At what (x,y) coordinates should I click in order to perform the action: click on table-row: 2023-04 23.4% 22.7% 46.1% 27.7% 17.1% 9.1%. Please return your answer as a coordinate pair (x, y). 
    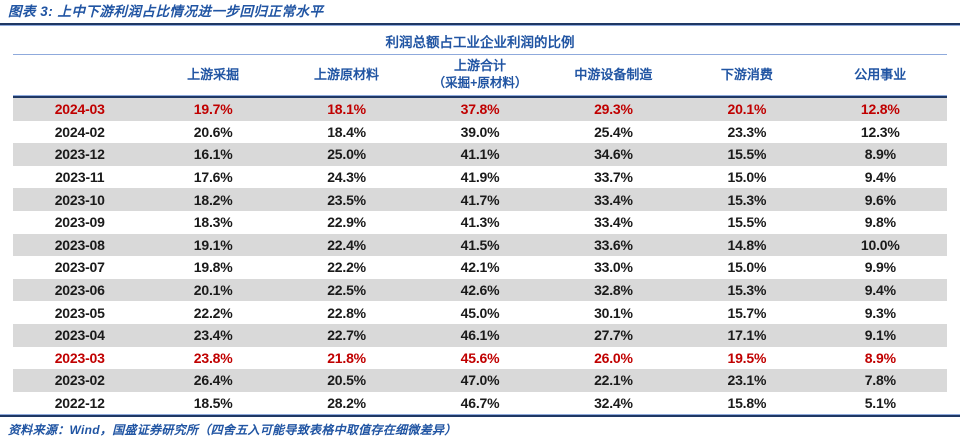
    Looking at the image, I should click on (480, 335).